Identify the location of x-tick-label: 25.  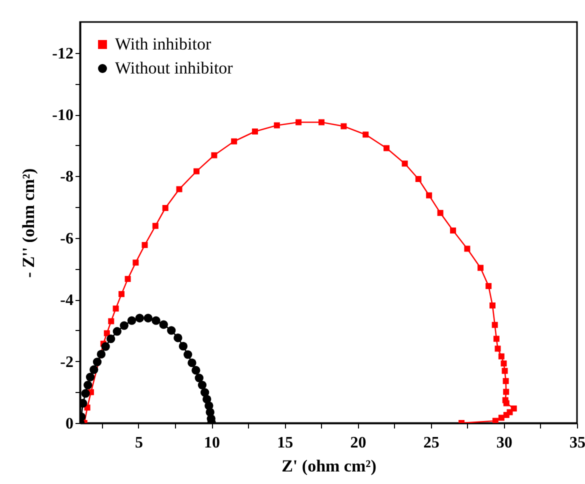
(431, 443).